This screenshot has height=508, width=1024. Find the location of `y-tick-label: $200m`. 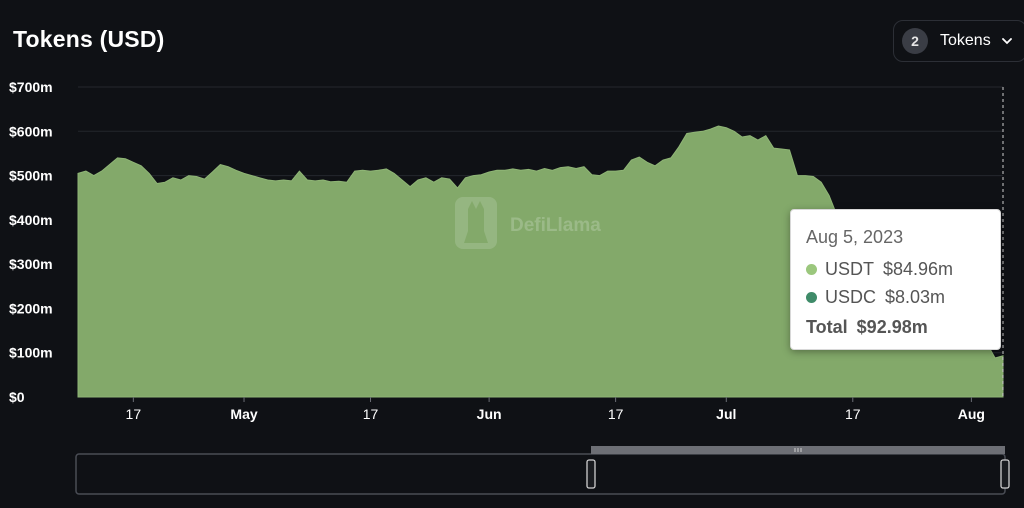

y-tick-label: $200m is located at coordinates (31, 308).